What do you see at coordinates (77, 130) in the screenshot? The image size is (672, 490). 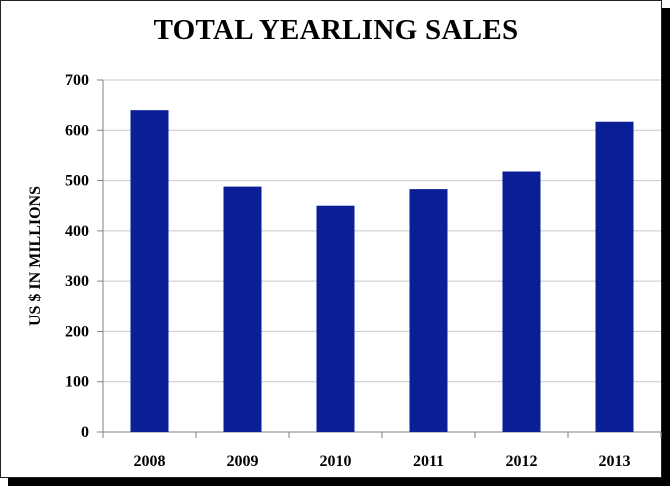 I see `y-tick-label: 600` at bounding box center [77, 130].